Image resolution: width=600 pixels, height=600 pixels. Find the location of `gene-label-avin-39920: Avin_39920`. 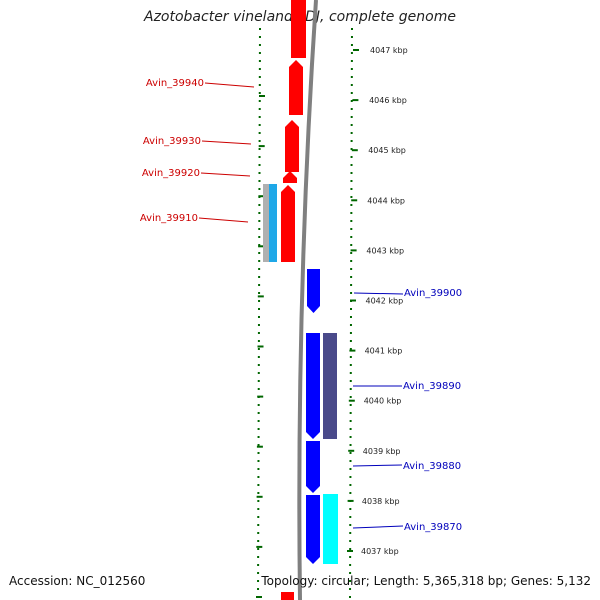

gene-label-avin-39920: Avin_39920 is located at coordinates (171, 173).